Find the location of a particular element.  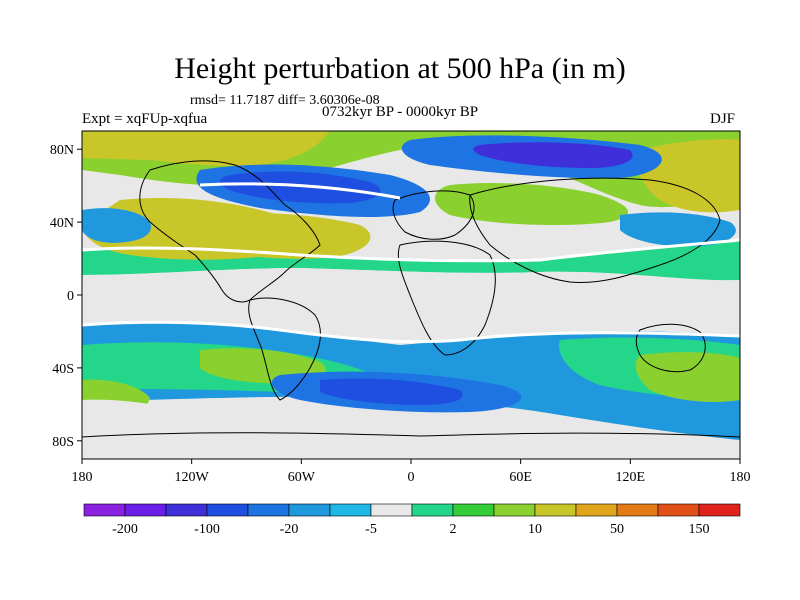

latitude-axis: 80N 40N 0 40S 80S is located at coordinates (66, 296).